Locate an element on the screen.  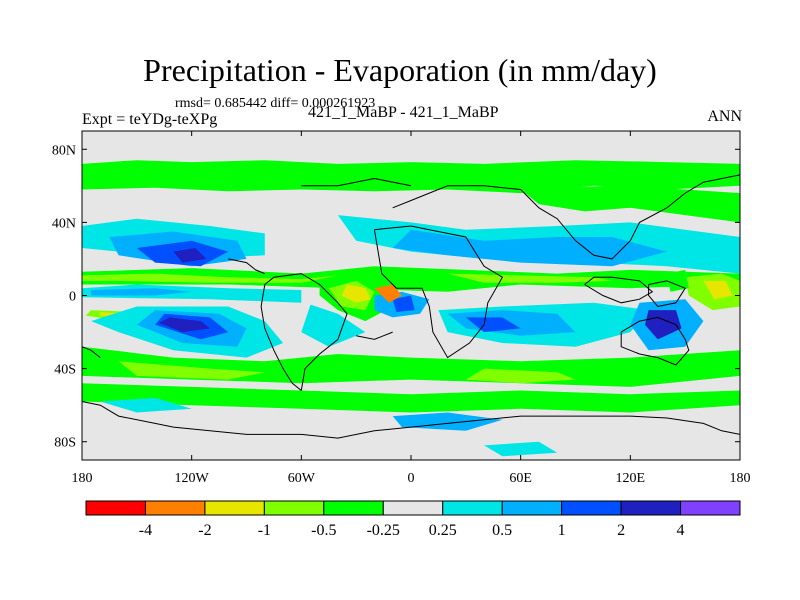
case-label: 421_1_MaBP - 421_1_MaBP is located at coordinates (403, 112).